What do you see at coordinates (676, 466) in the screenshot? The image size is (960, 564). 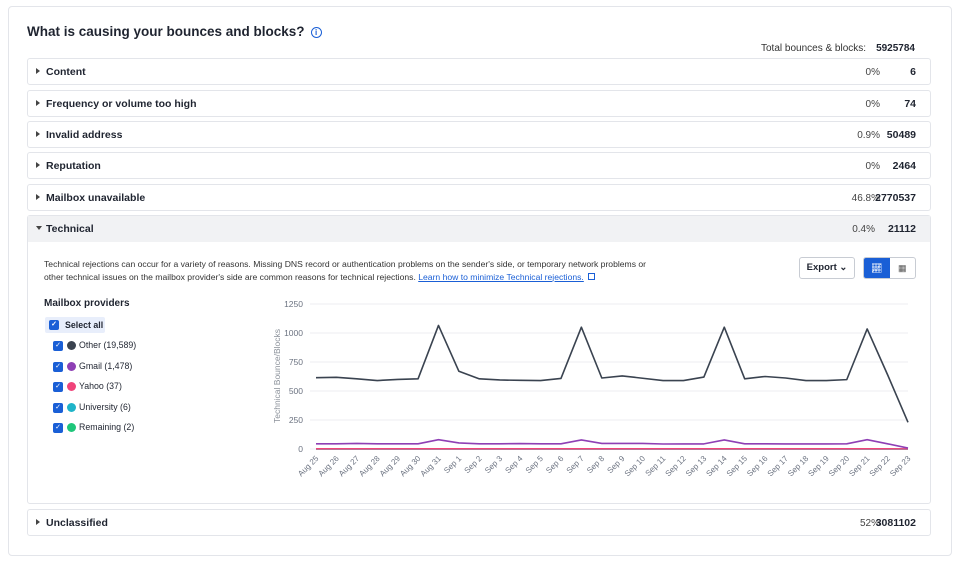 I see `x-tick-label: Sep 12` at bounding box center [676, 466].